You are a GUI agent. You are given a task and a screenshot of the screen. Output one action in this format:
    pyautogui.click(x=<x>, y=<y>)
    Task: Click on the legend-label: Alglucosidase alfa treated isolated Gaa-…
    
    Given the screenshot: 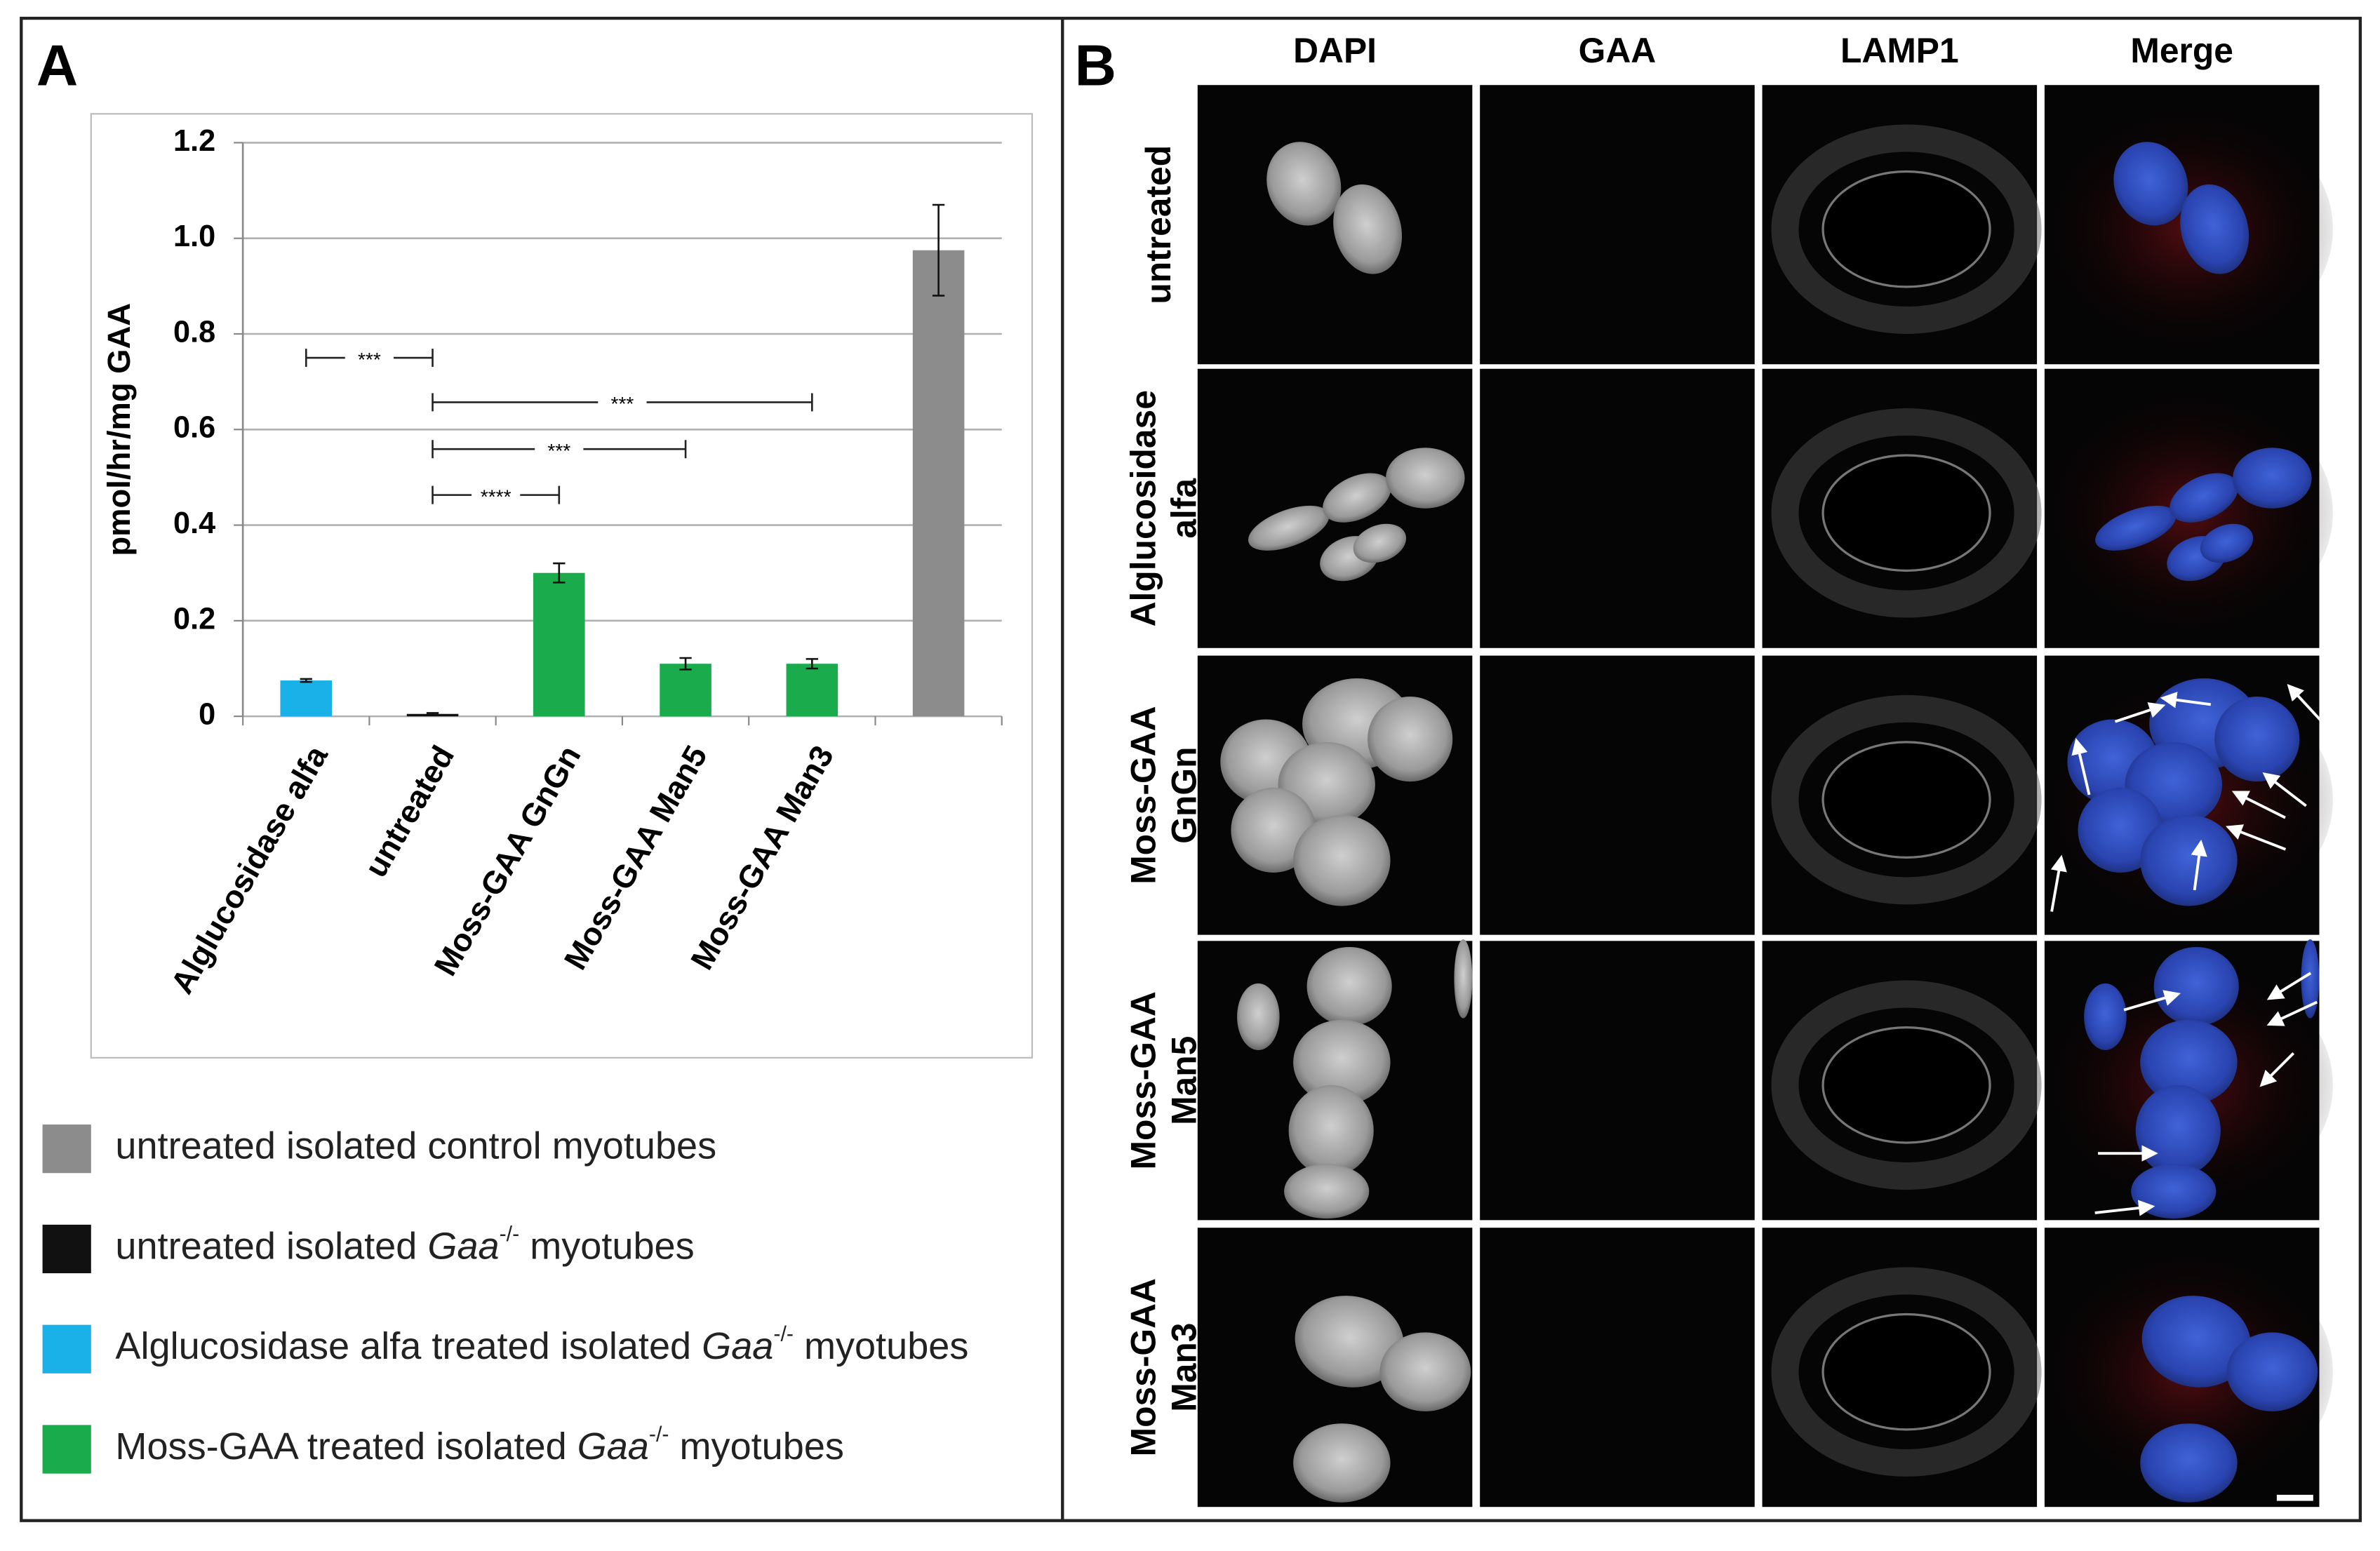 What is the action you would take?
    pyautogui.click(x=541, y=1345)
    